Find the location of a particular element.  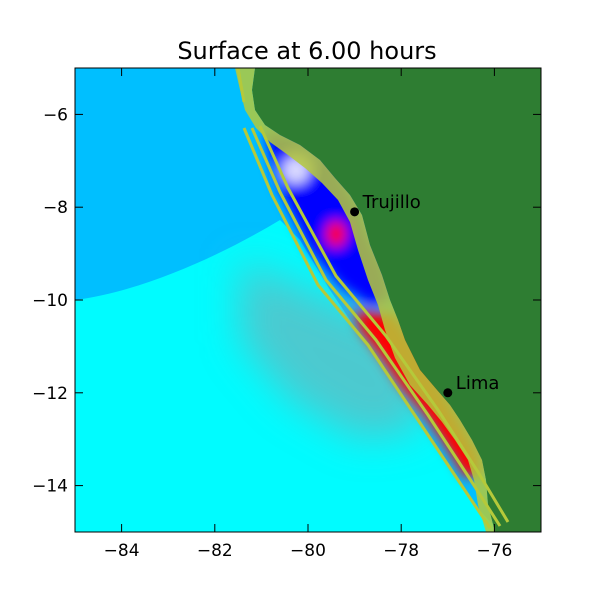

chart-title: Surface at 6.00 hours is located at coordinates (306, 51).